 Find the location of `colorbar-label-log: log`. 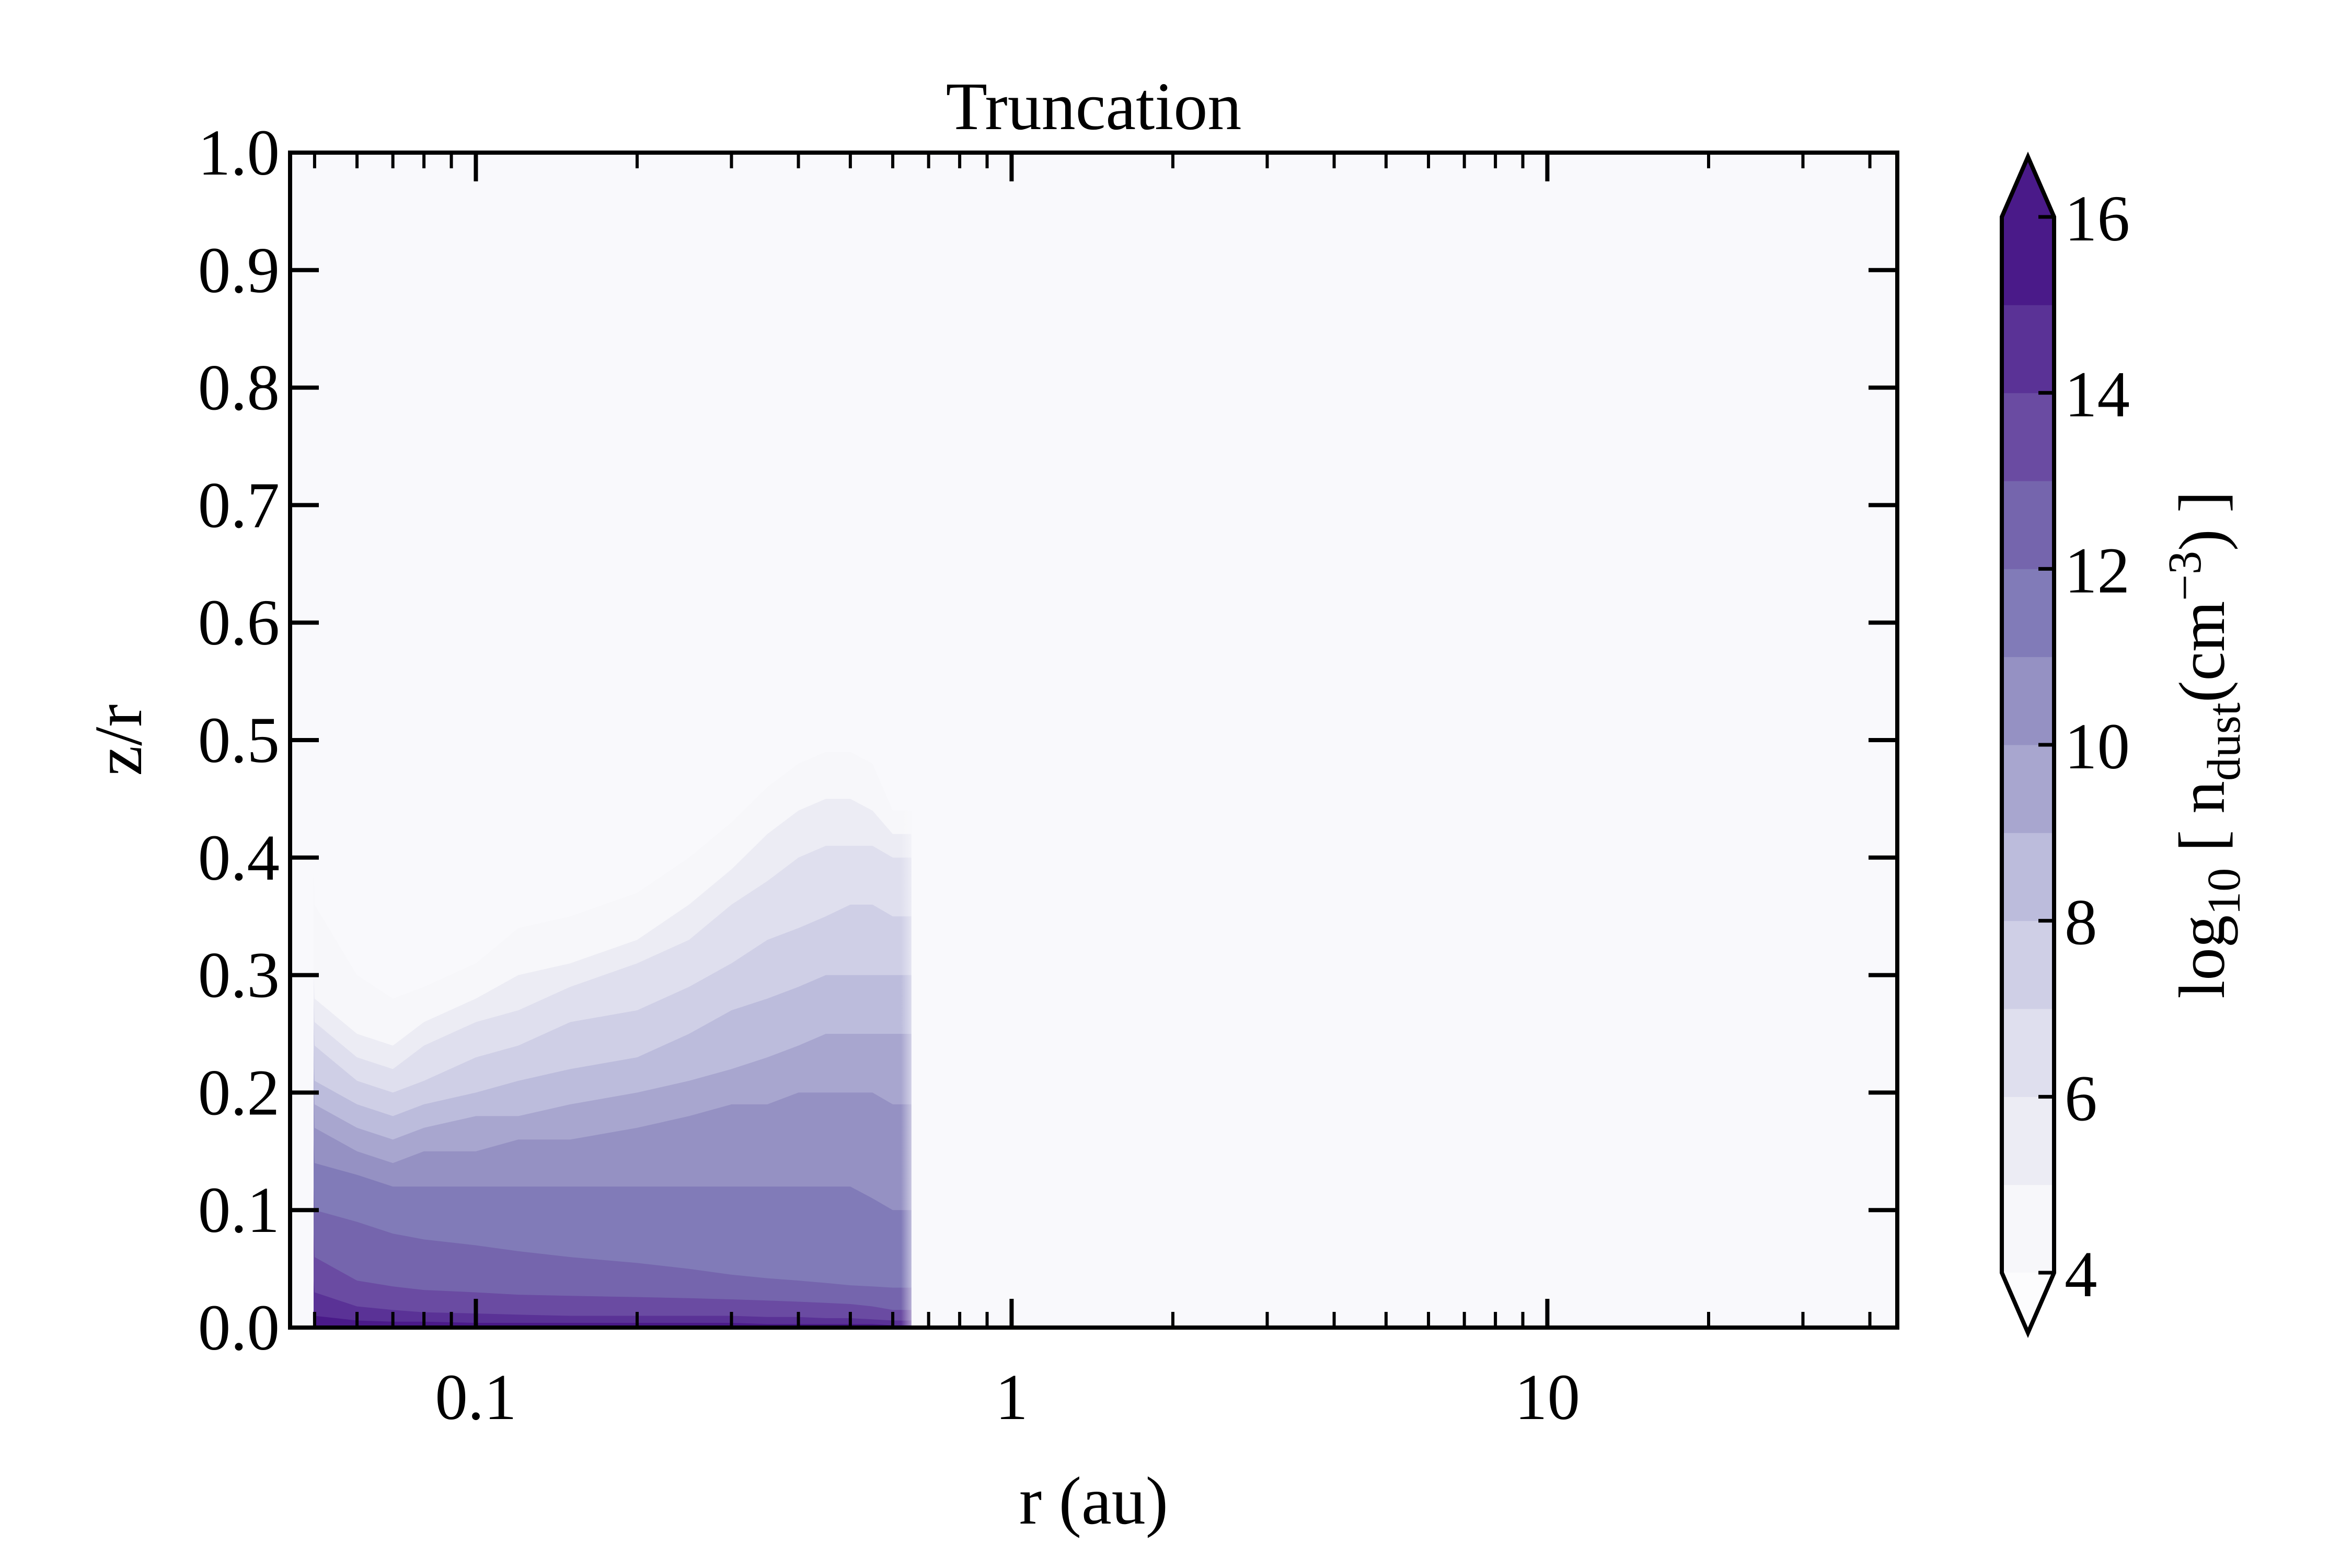

colorbar-label-log: log is located at coordinates (2202, 957).